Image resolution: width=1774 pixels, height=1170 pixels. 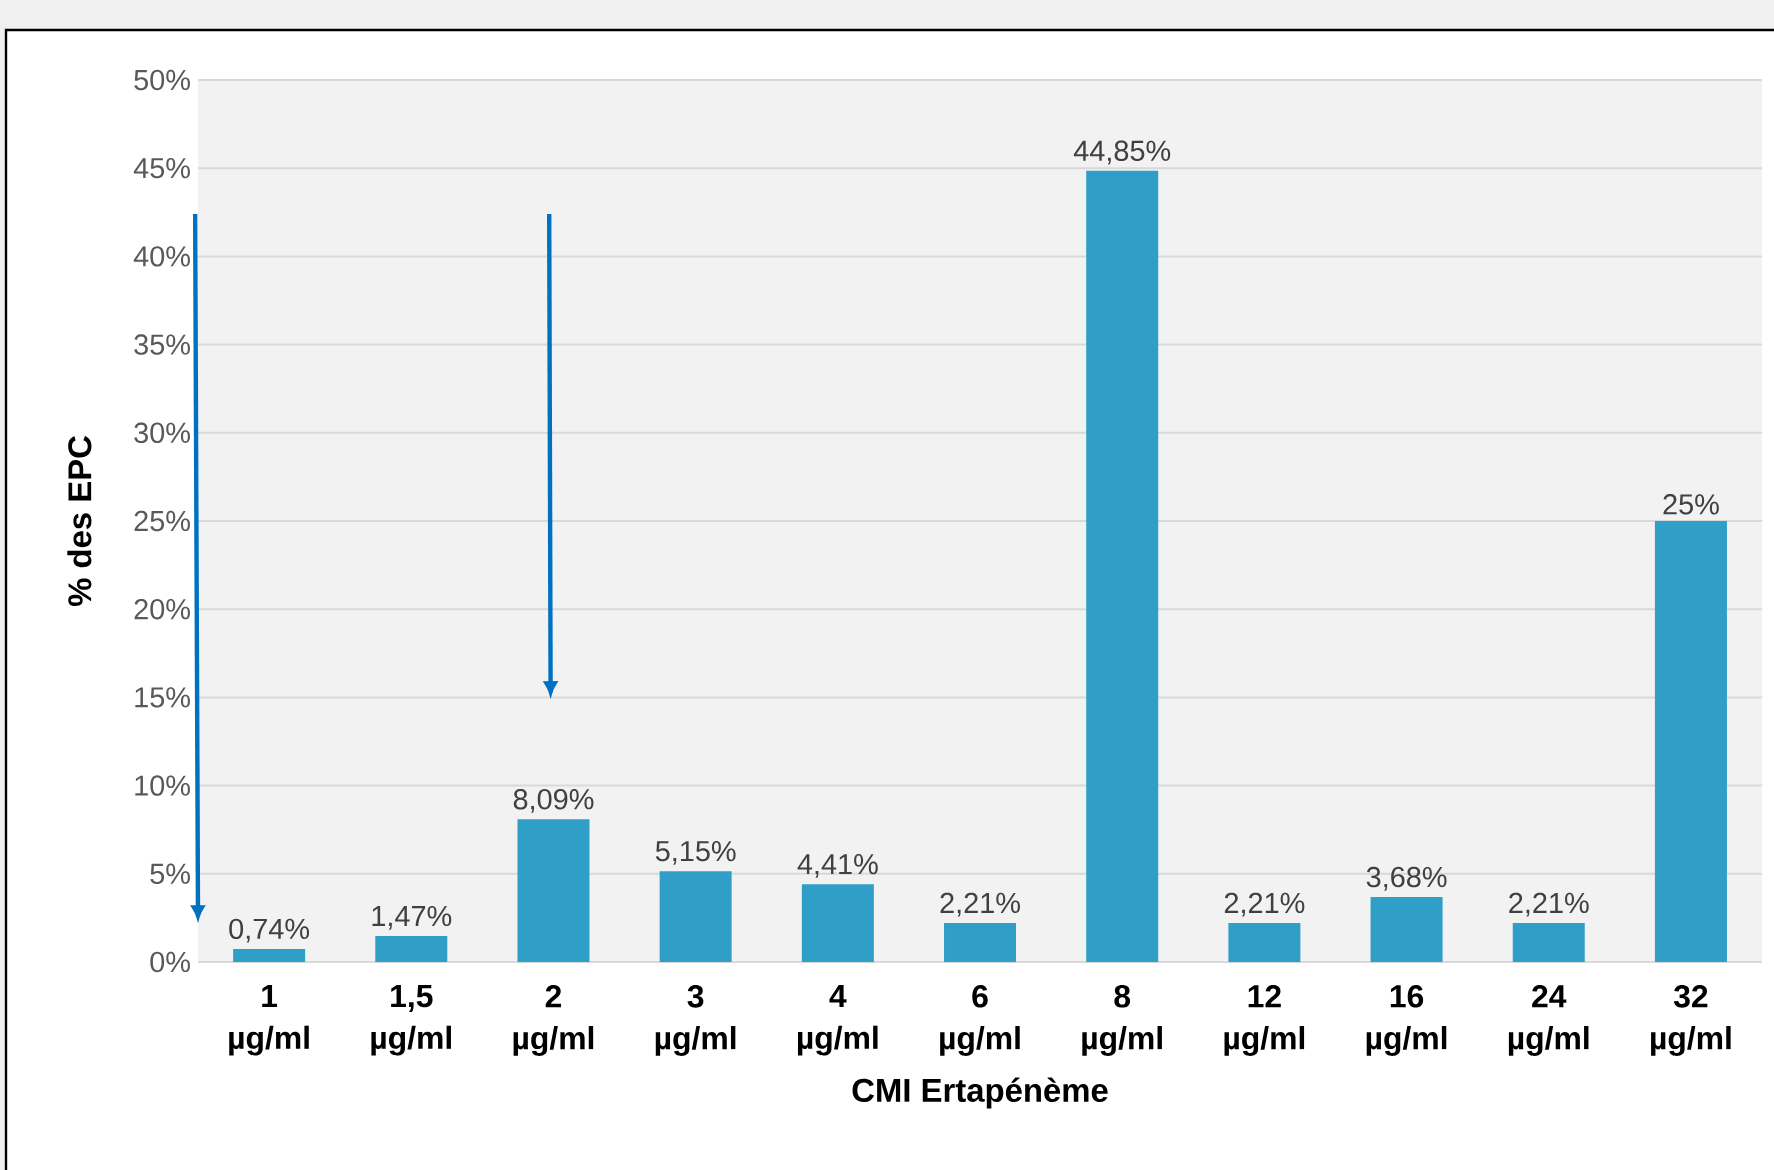 I want to click on x-axis-title: CMI Ertapénème, so click(x=980, y=1093).